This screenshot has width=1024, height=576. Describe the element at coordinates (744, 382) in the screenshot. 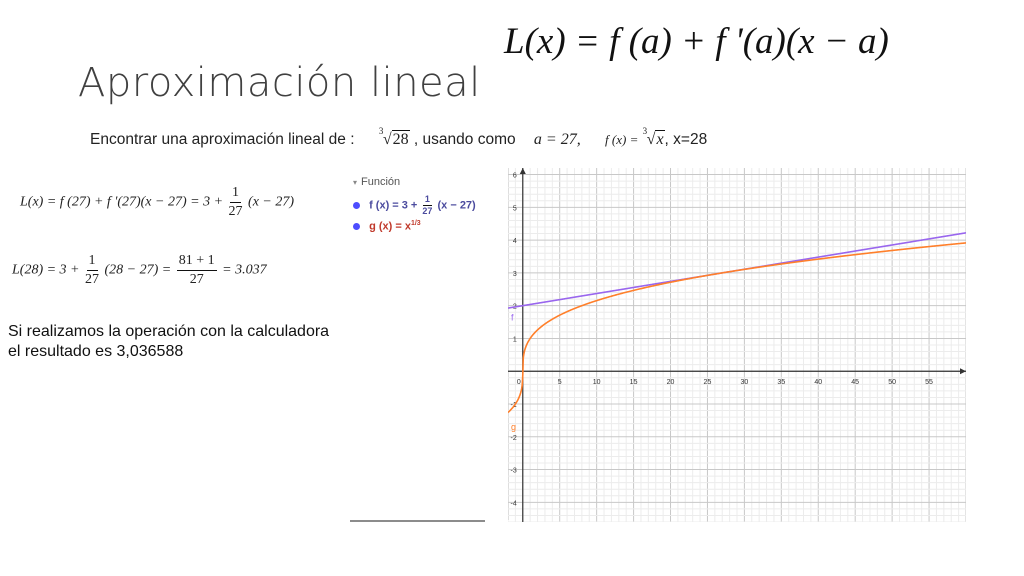

I see `x-tick-label: 30` at that location.